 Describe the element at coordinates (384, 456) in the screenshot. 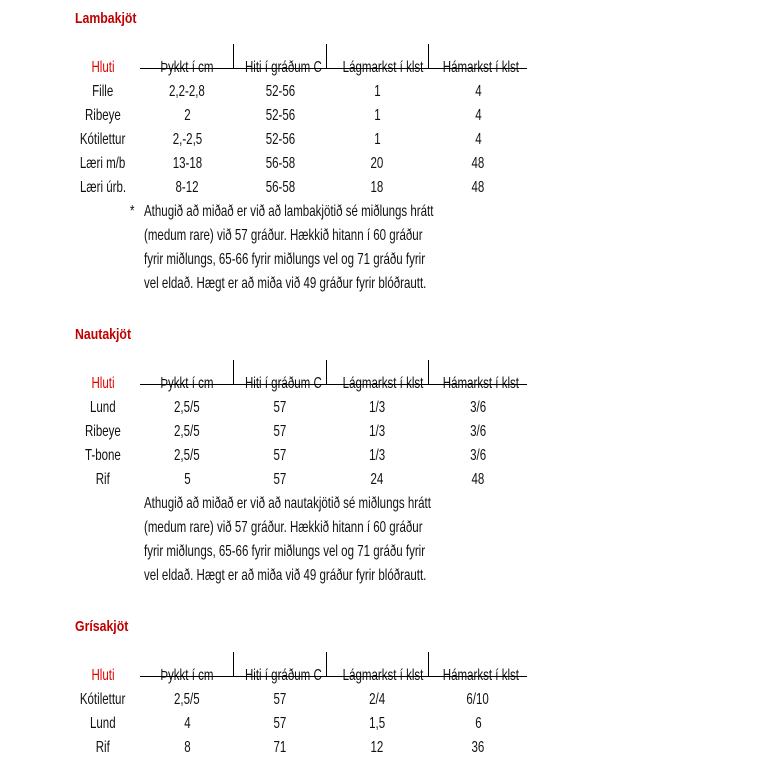

I see `table-row: T-bone 2,5/5 57 1/3 3/6` at that location.